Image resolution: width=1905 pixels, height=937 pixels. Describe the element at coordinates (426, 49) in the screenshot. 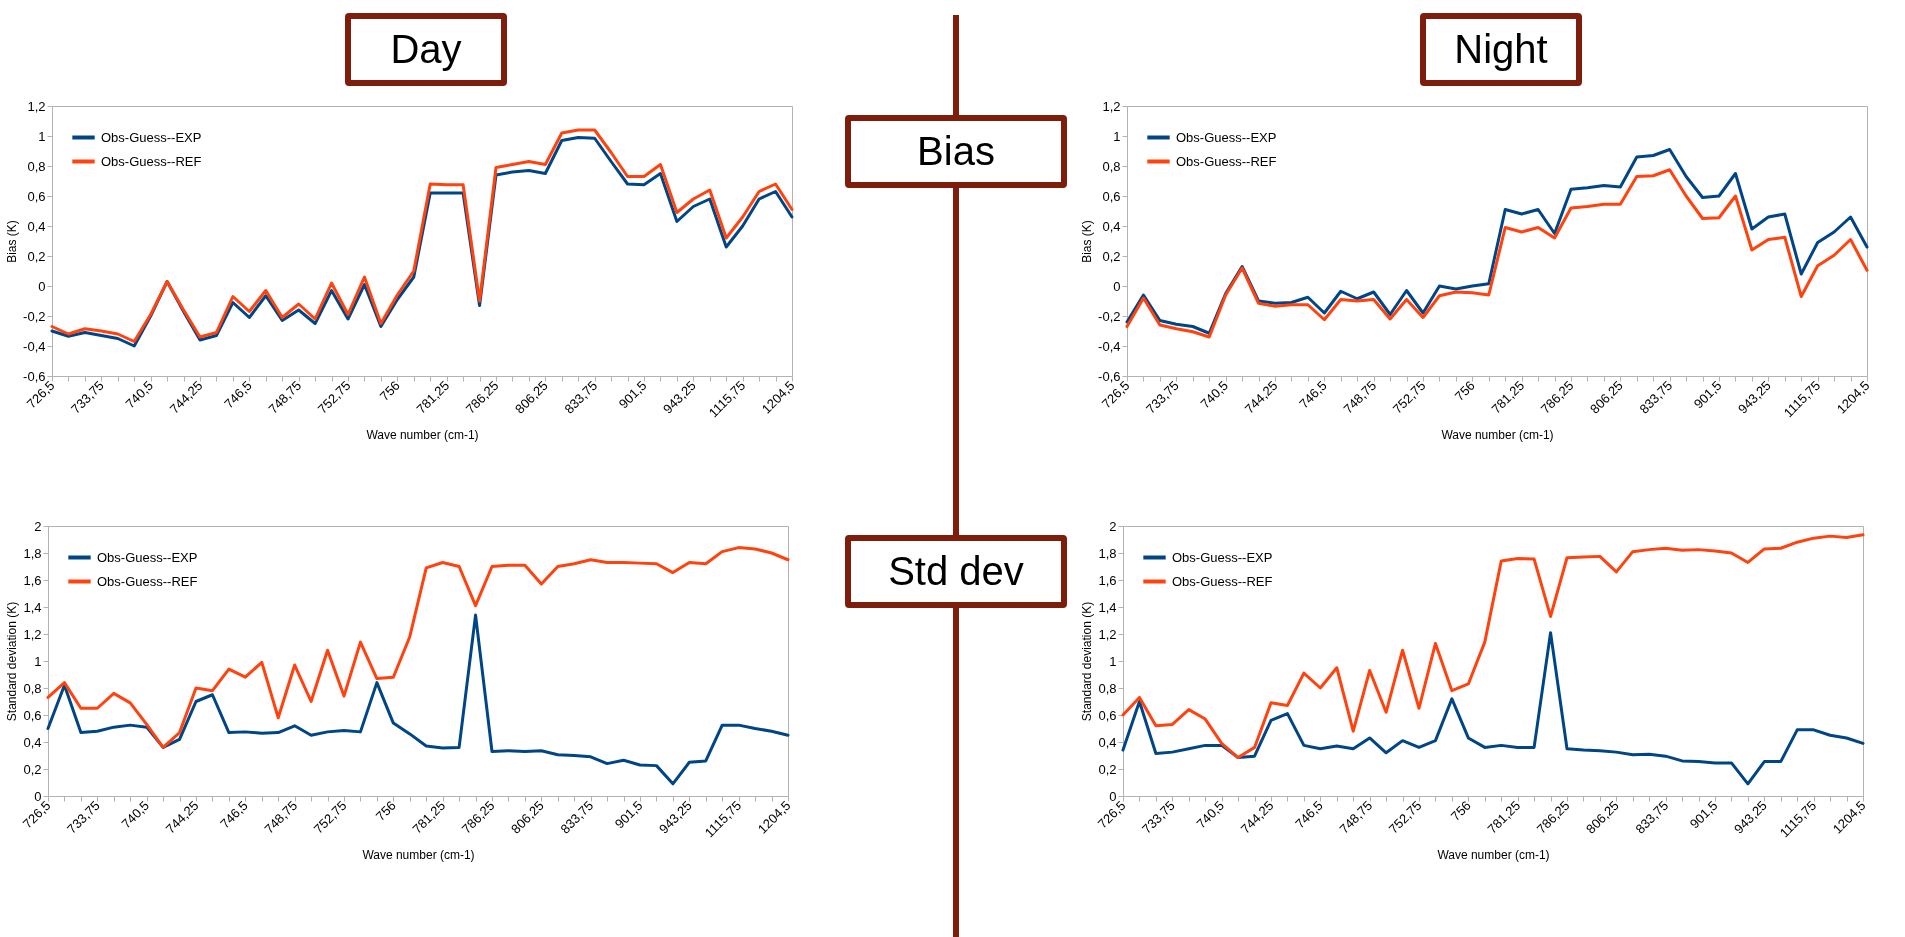

I see `chart-title: Day` at that location.